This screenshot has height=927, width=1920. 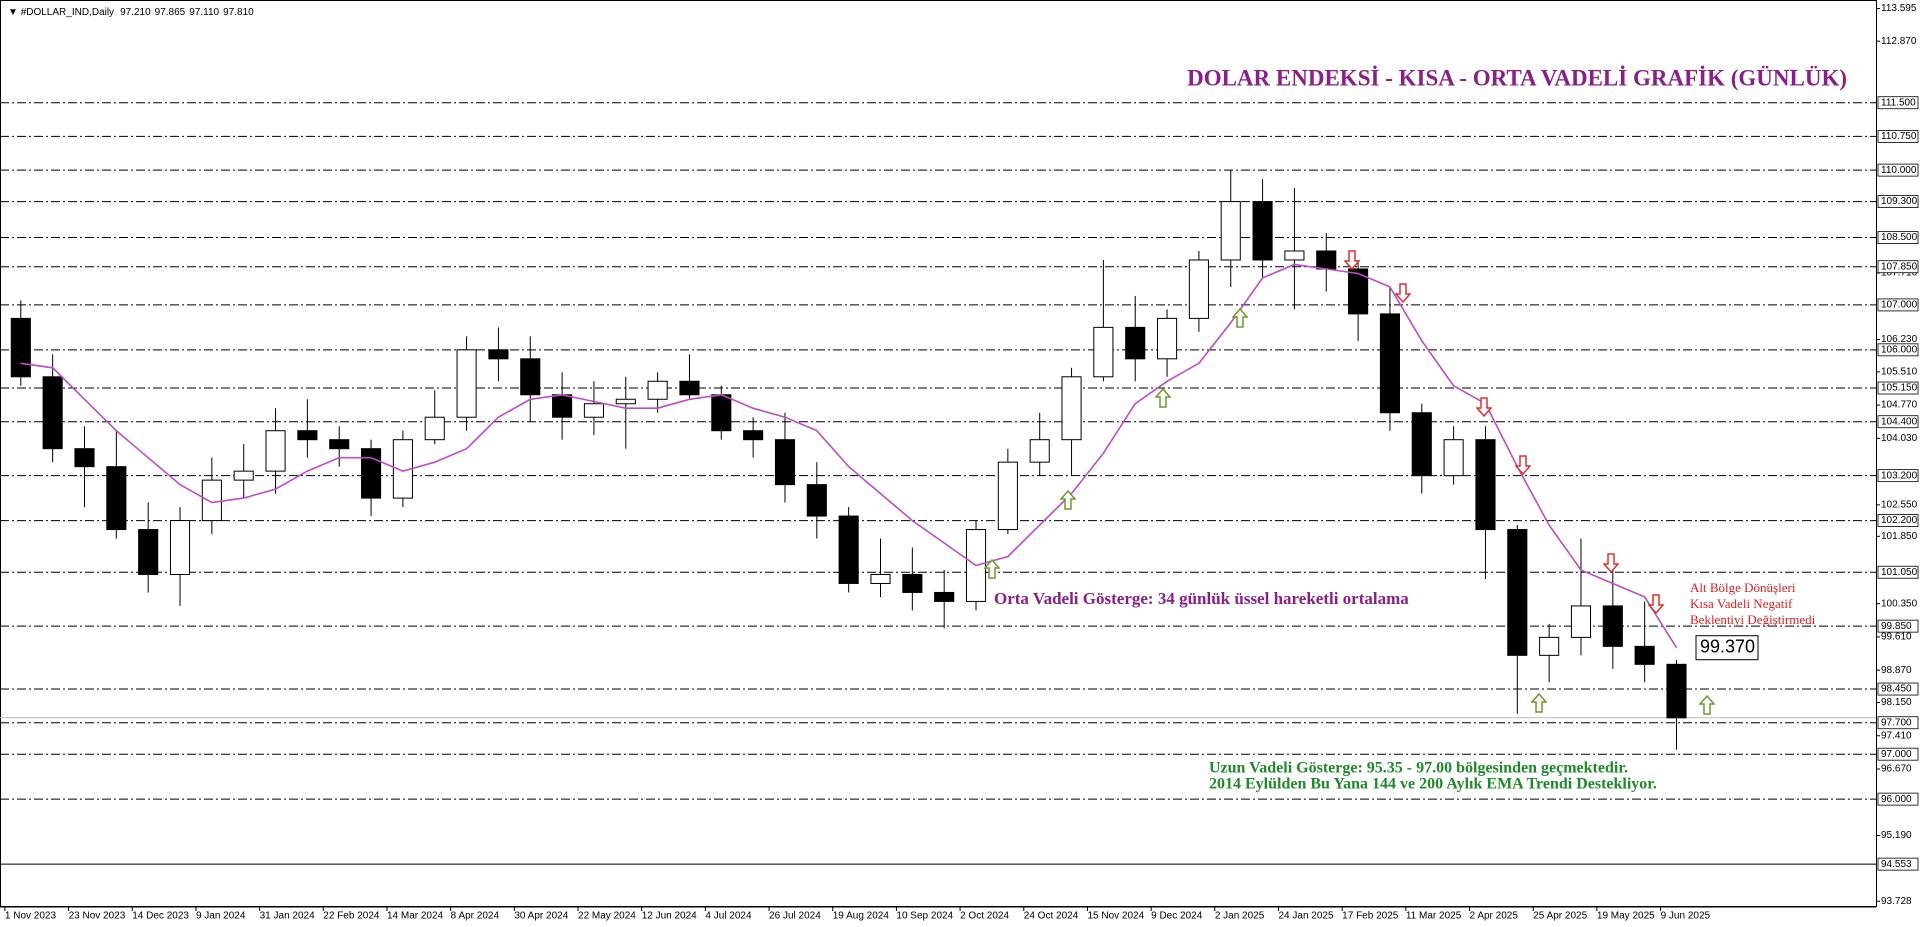 What do you see at coordinates (238, 12) in the screenshot?
I see `header-close: 97.810` at bounding box center [238, 12].